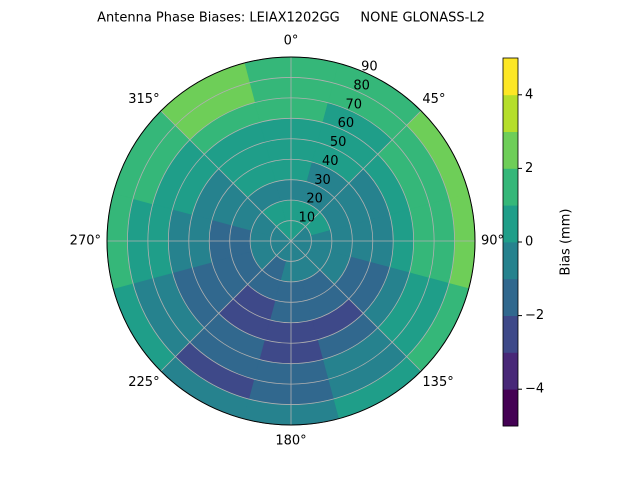 The image size is (640, 484). Describe the element at coordinates (346, 123) in the screenshot. I see `radial-tick-label: 60` at that location.